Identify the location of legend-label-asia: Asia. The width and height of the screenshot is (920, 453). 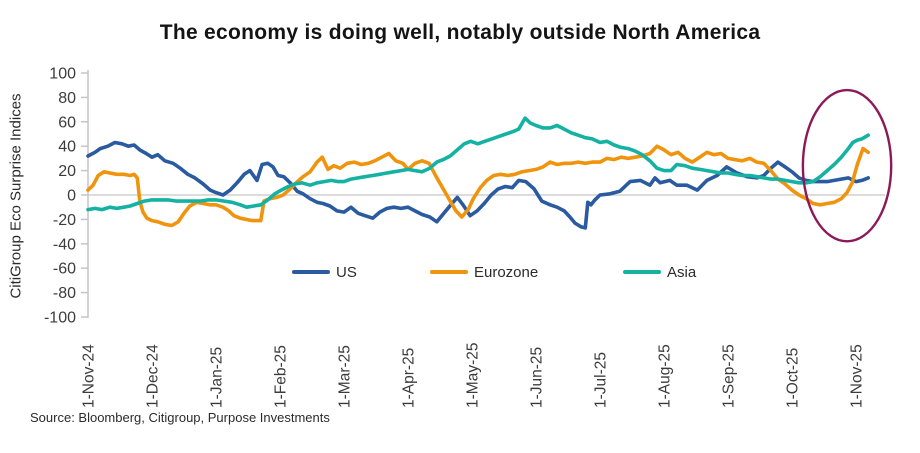
(682, 272).